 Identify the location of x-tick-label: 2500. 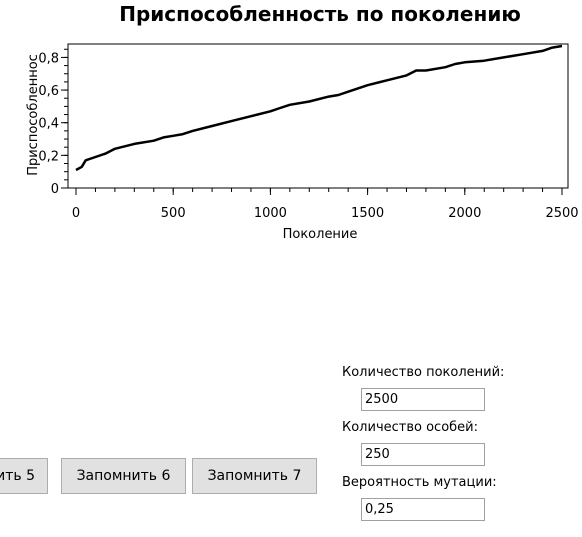
(561, 213).